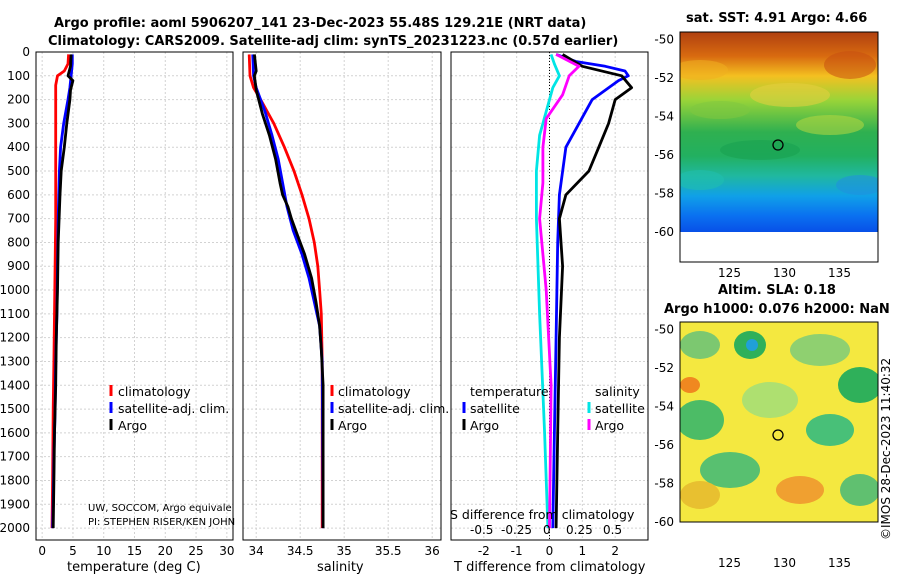 This screenshot has width=900, height=580. Describe the element at coordinates (134, 551) in the screenshot. I see `x-tick-label: 15` at that location.